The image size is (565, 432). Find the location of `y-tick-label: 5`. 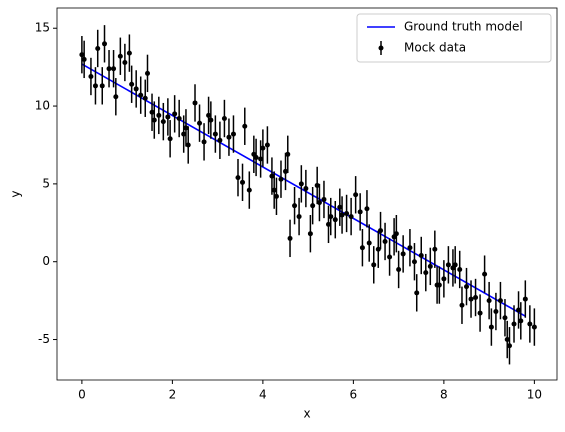

y-tick-label: 5 is located at coordinates (46, 183).